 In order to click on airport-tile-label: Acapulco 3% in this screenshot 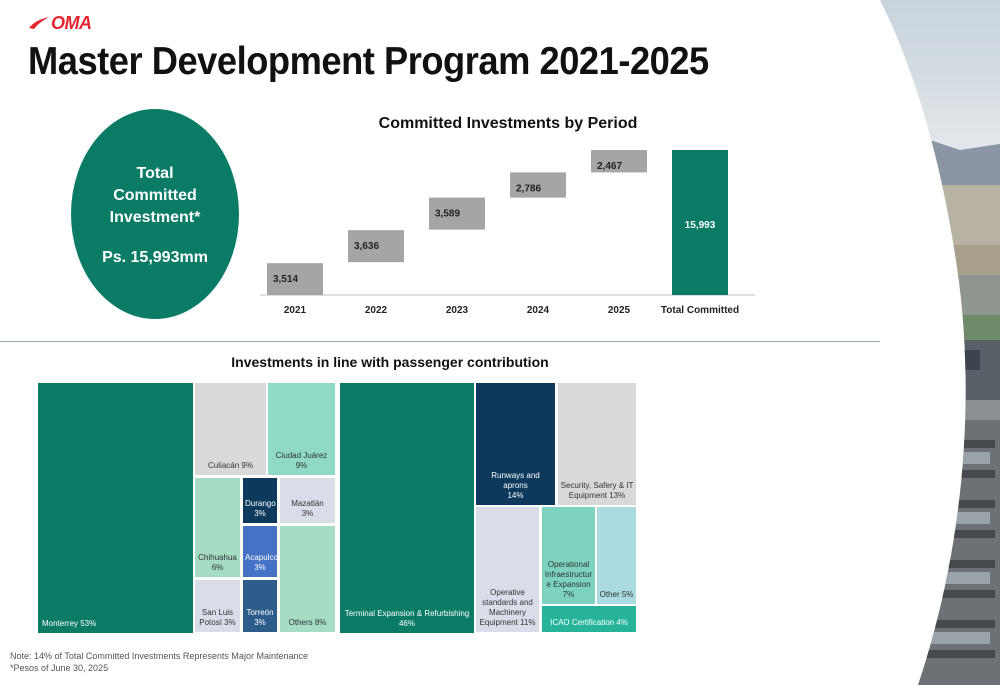, I will do `click(261, 562)`.